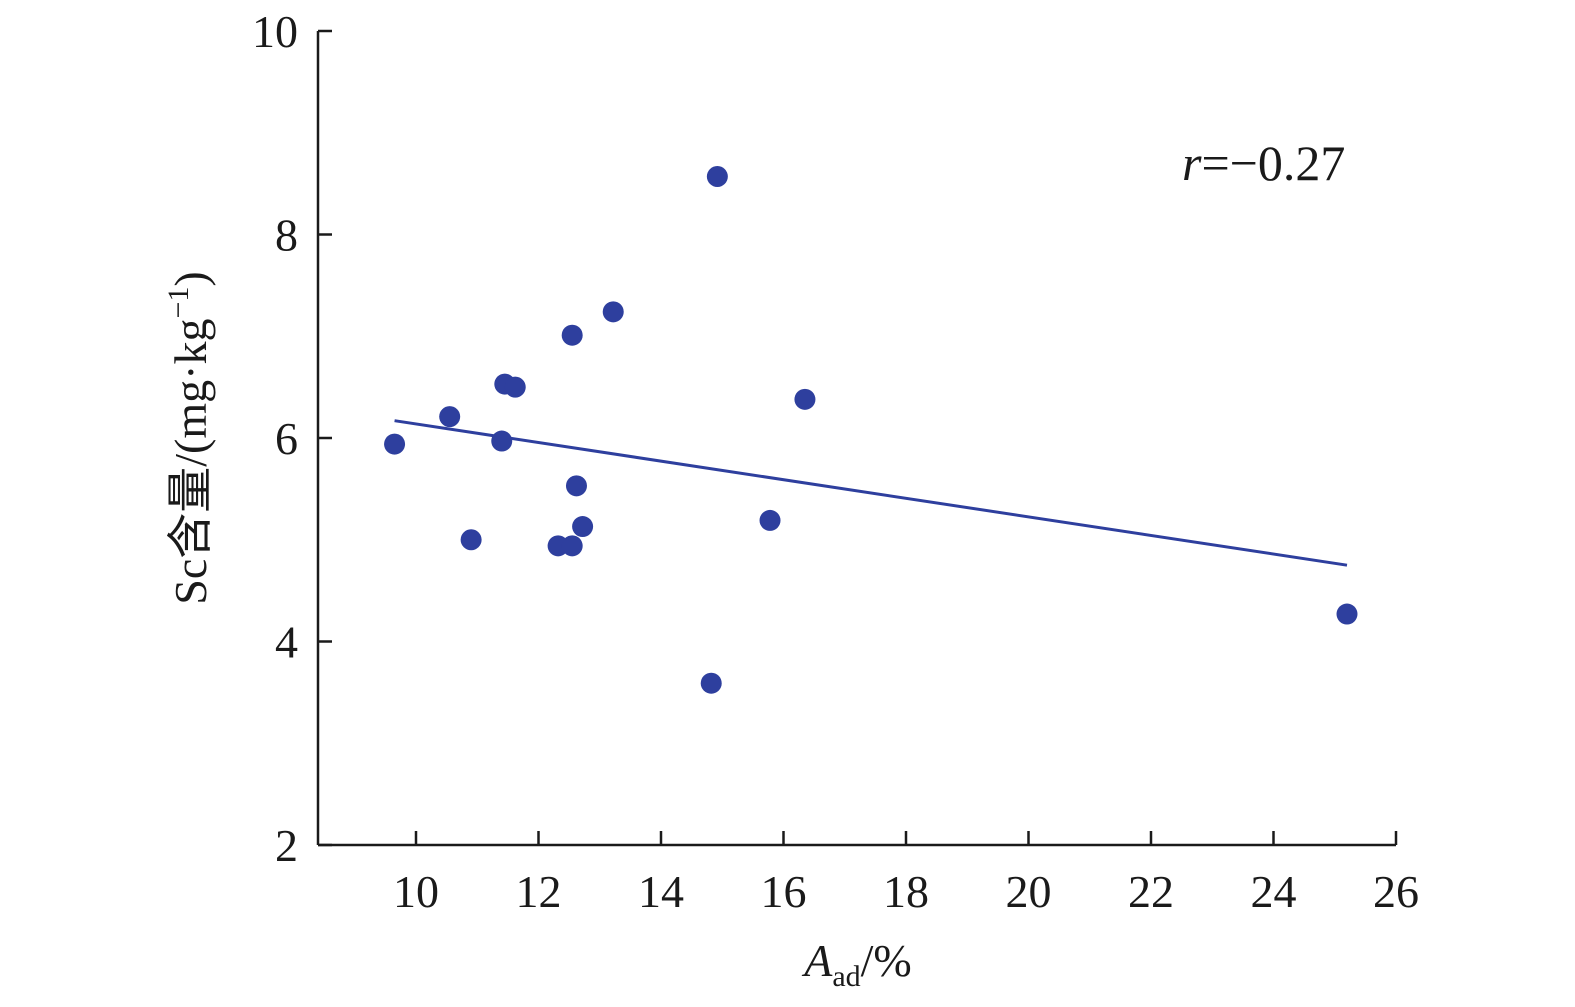 The image size is (1575, 1007). What do you see at coordinates (846, 976) in the screenshot?
I see `x-axis-title-subscript: ad` at bounding box center [846, 976].